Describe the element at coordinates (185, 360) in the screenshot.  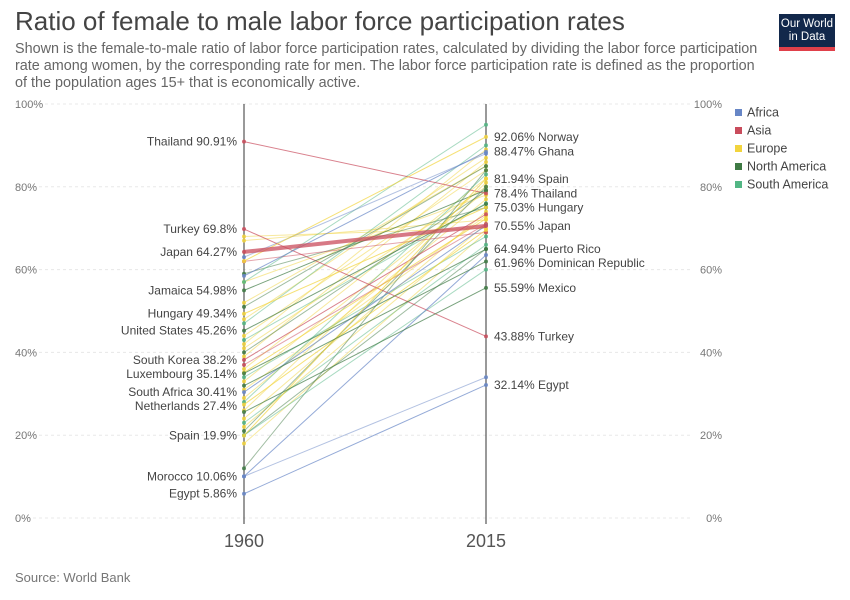
I see `label-1960: South Korea 38.2%` at that location.